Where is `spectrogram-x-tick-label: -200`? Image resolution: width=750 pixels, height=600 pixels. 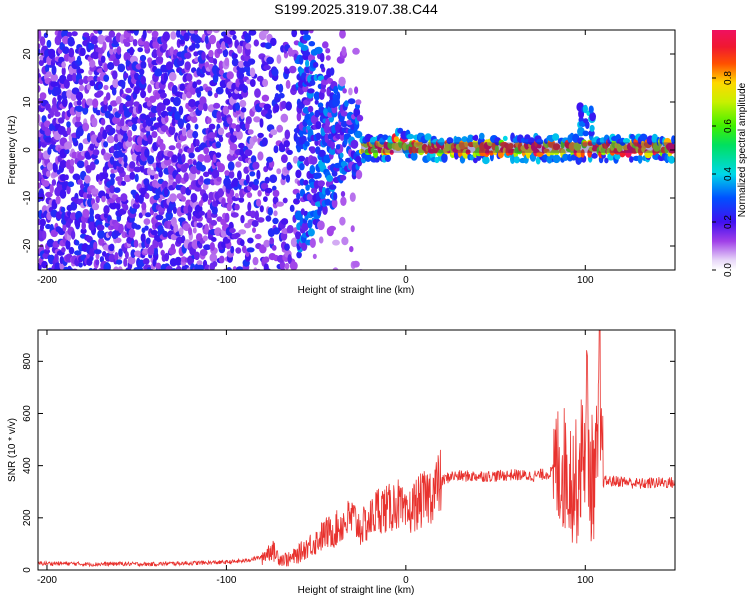 spectrogram-x-tick-label: -200 is located at coordinates (47, 280).